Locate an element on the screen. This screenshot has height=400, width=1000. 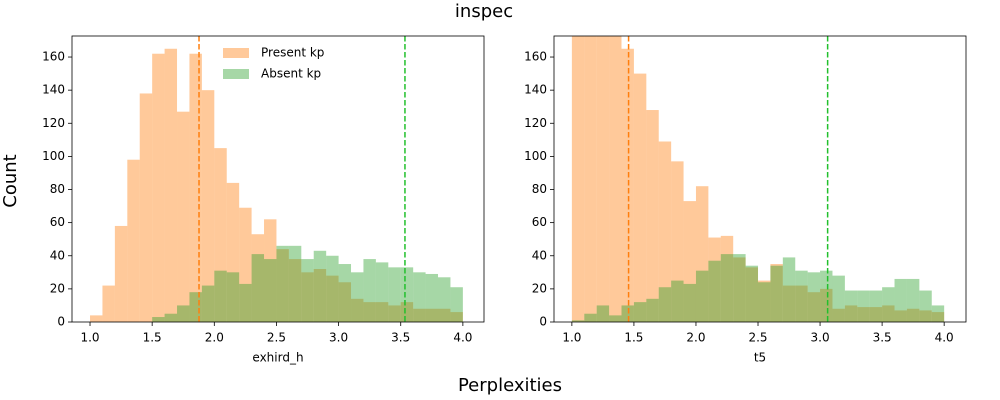
y-tick-label: 20 is located at coordinates (57, 288).